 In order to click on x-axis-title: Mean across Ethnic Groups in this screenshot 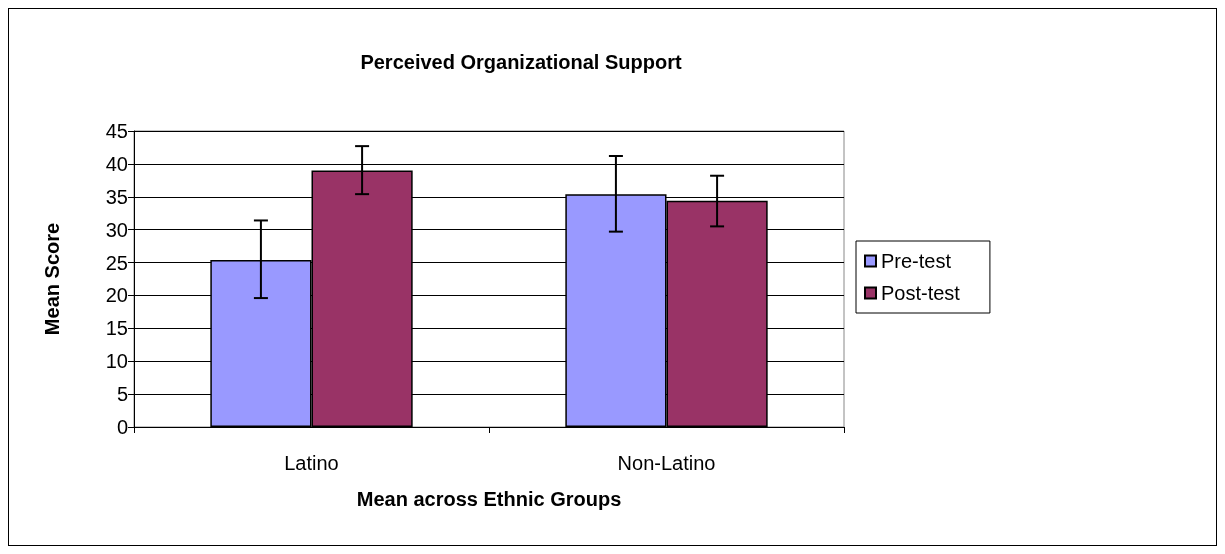, I will do `click(489, 499)`.